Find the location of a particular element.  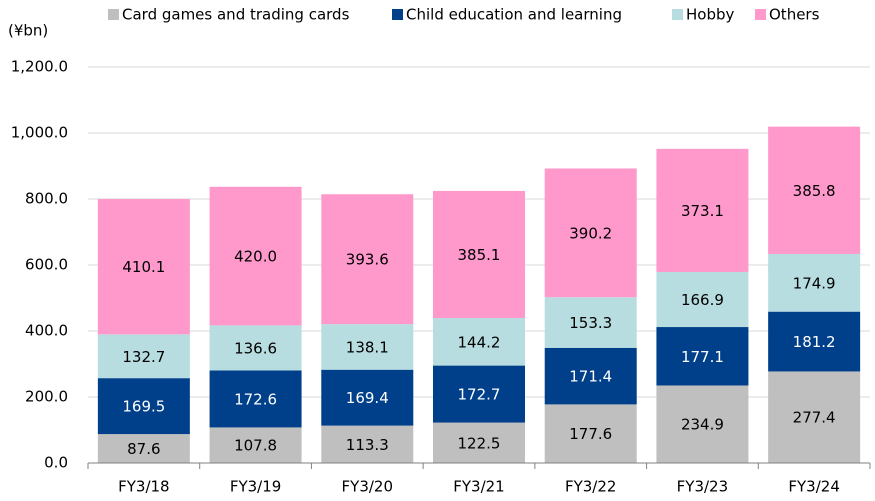

y-tick-label: 400.0 is located at coordinates (46, 331).